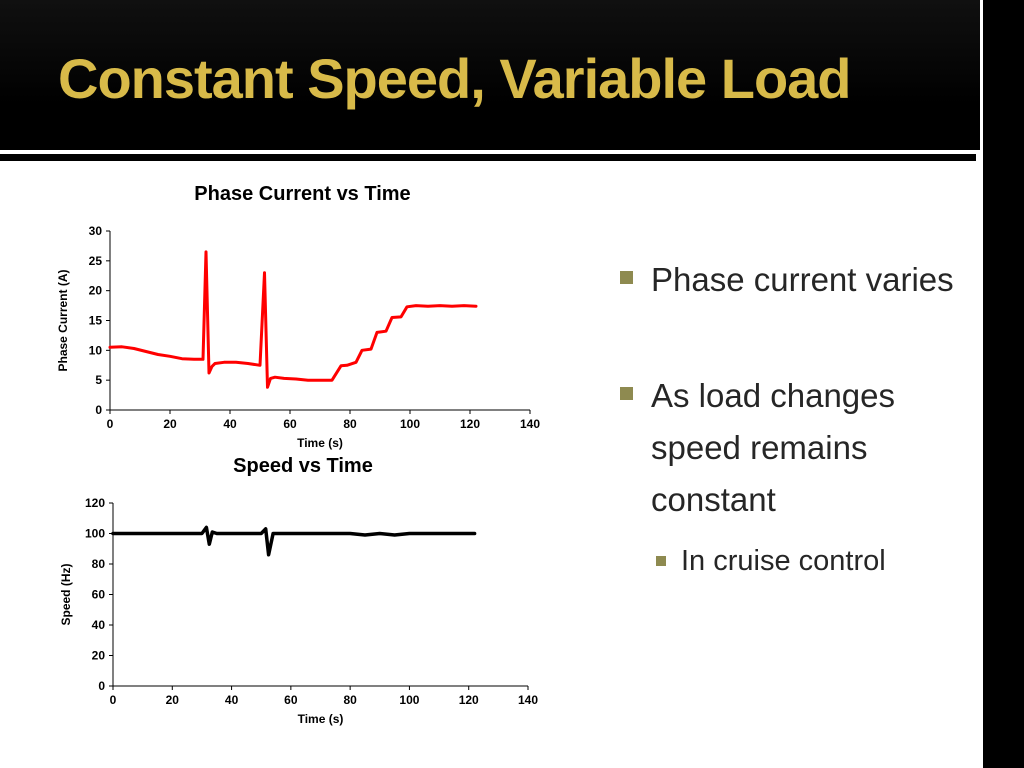 This screenshot has height=768, width=1024. I want to click on svg-text: 25, so click(96, 261).